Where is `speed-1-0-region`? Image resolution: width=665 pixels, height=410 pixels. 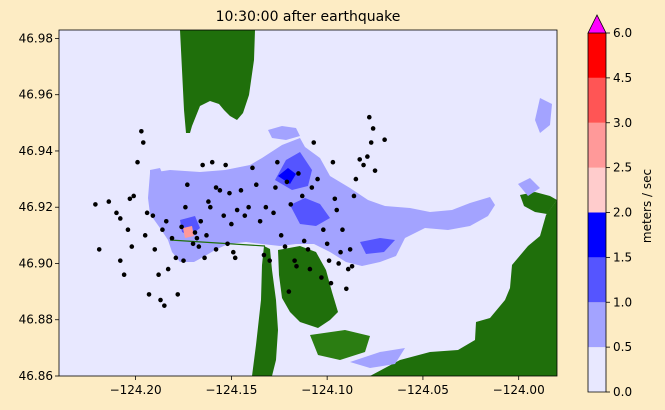 speed-1-0-region is located at coordinates (293, 171).